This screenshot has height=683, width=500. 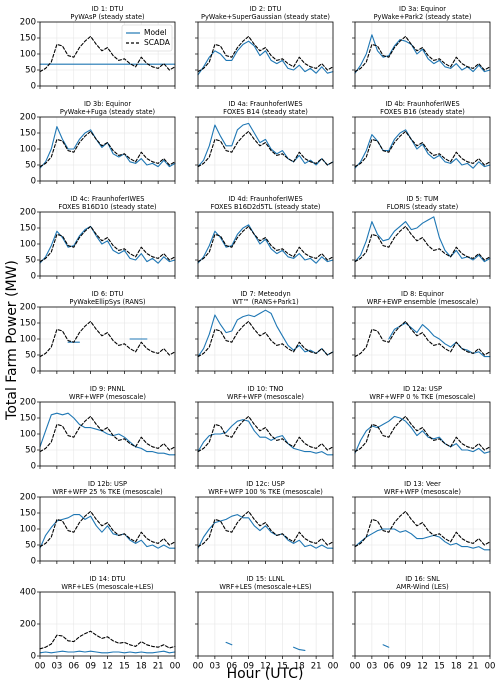 I want to click on panel-title: PyWakeEllipSys (RANS), so click(x=107, y=302).